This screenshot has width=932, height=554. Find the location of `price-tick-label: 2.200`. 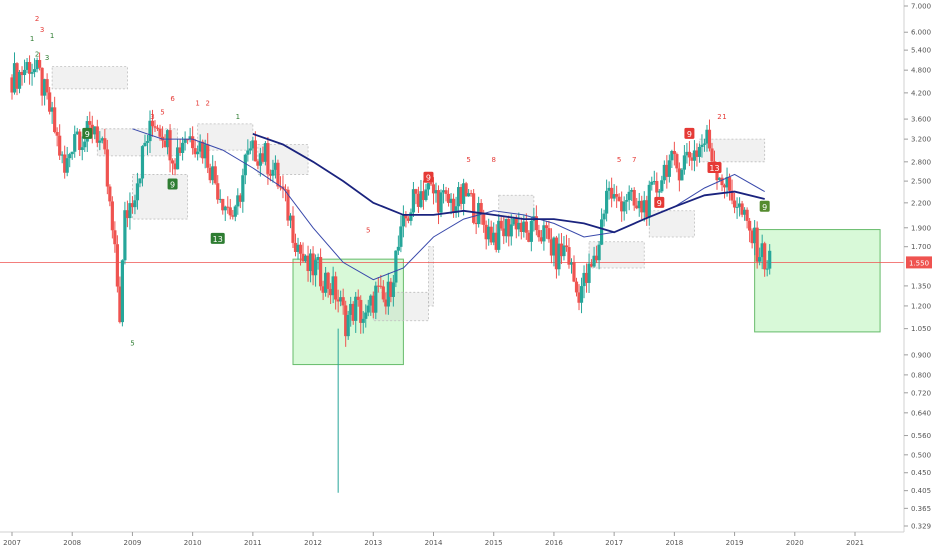

price-tick-label: 2.200 is located at coordinates (921, 203).